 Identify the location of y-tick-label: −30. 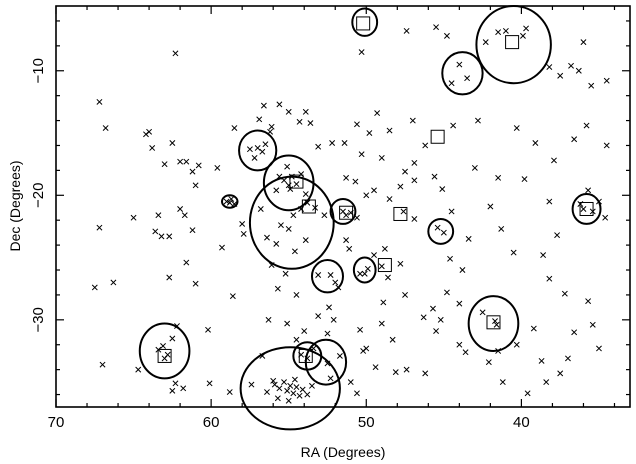
(38, 319).